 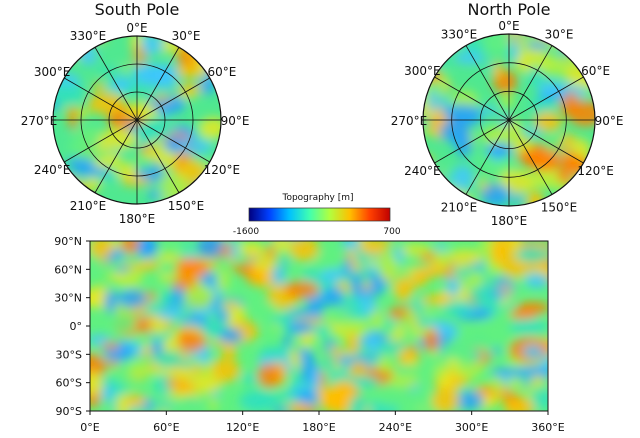 What do you see at coordinates (609, 121) in the screenshot?
I see `north-pole-lon-label: 90°E` at bounding box center [609, 121].